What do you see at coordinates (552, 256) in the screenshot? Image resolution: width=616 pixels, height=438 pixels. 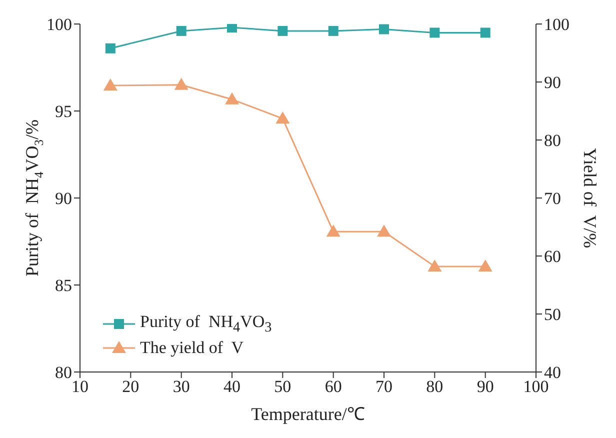 I see `y2-tick-label: 60` at bounding box center [552, 256].